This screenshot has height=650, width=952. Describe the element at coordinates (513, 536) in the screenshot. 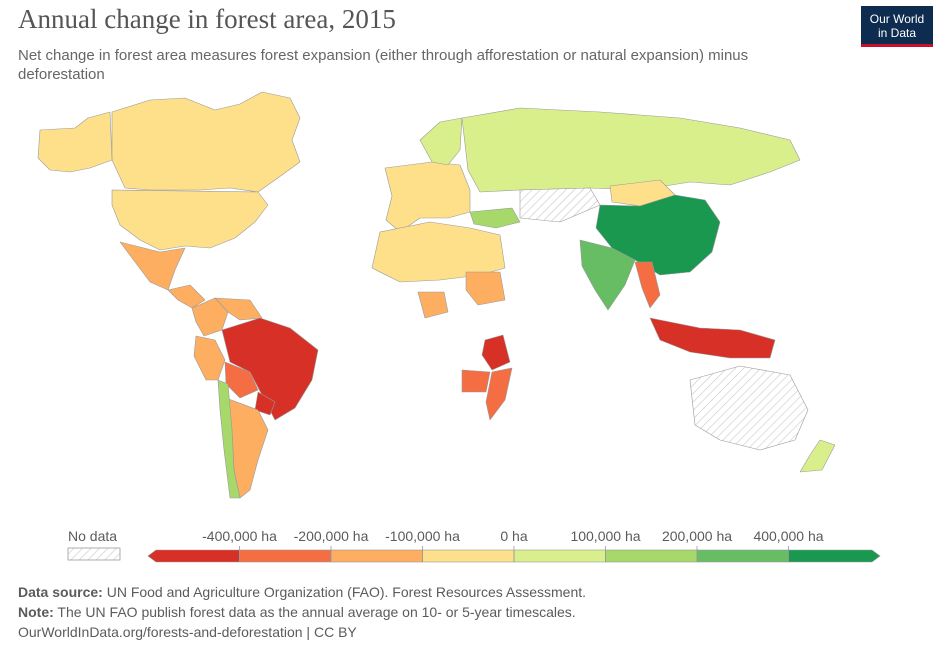

I see `legend-tick-label: 0 ha` at that location.